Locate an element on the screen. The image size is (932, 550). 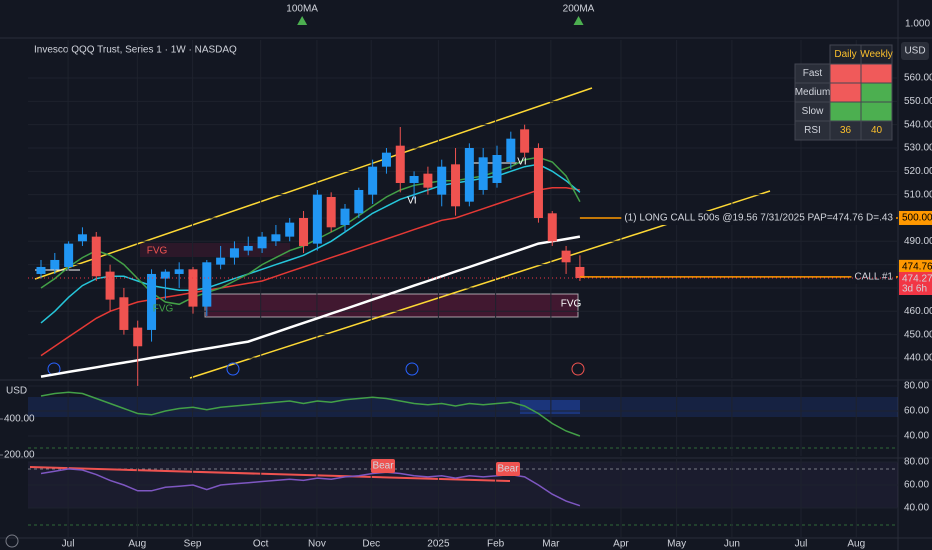
x-tick-label: Apr is located at coordinates (621, 544).